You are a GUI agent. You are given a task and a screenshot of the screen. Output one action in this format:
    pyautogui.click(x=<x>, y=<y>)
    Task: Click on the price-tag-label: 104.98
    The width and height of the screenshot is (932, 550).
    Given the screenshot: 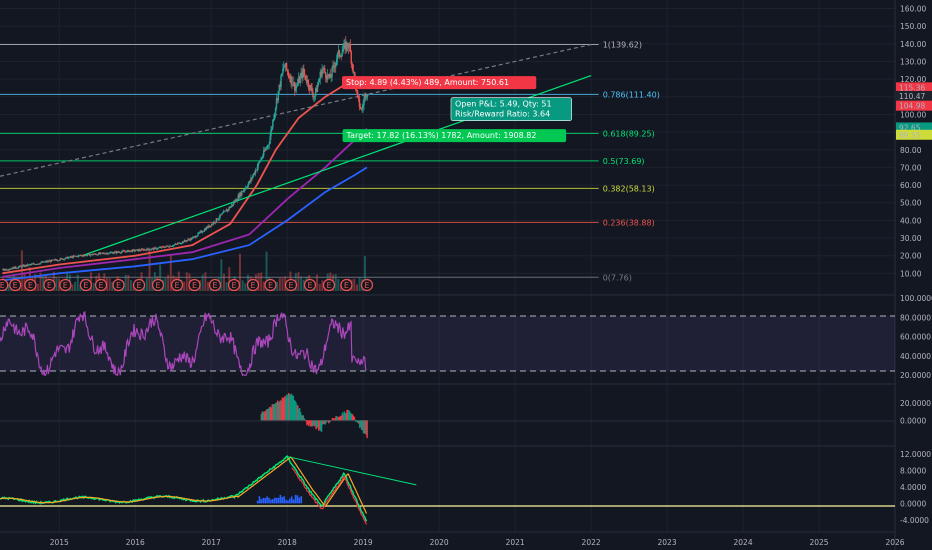 What is the action you would take?
    pyautogui.click(x=912, y=106)
    